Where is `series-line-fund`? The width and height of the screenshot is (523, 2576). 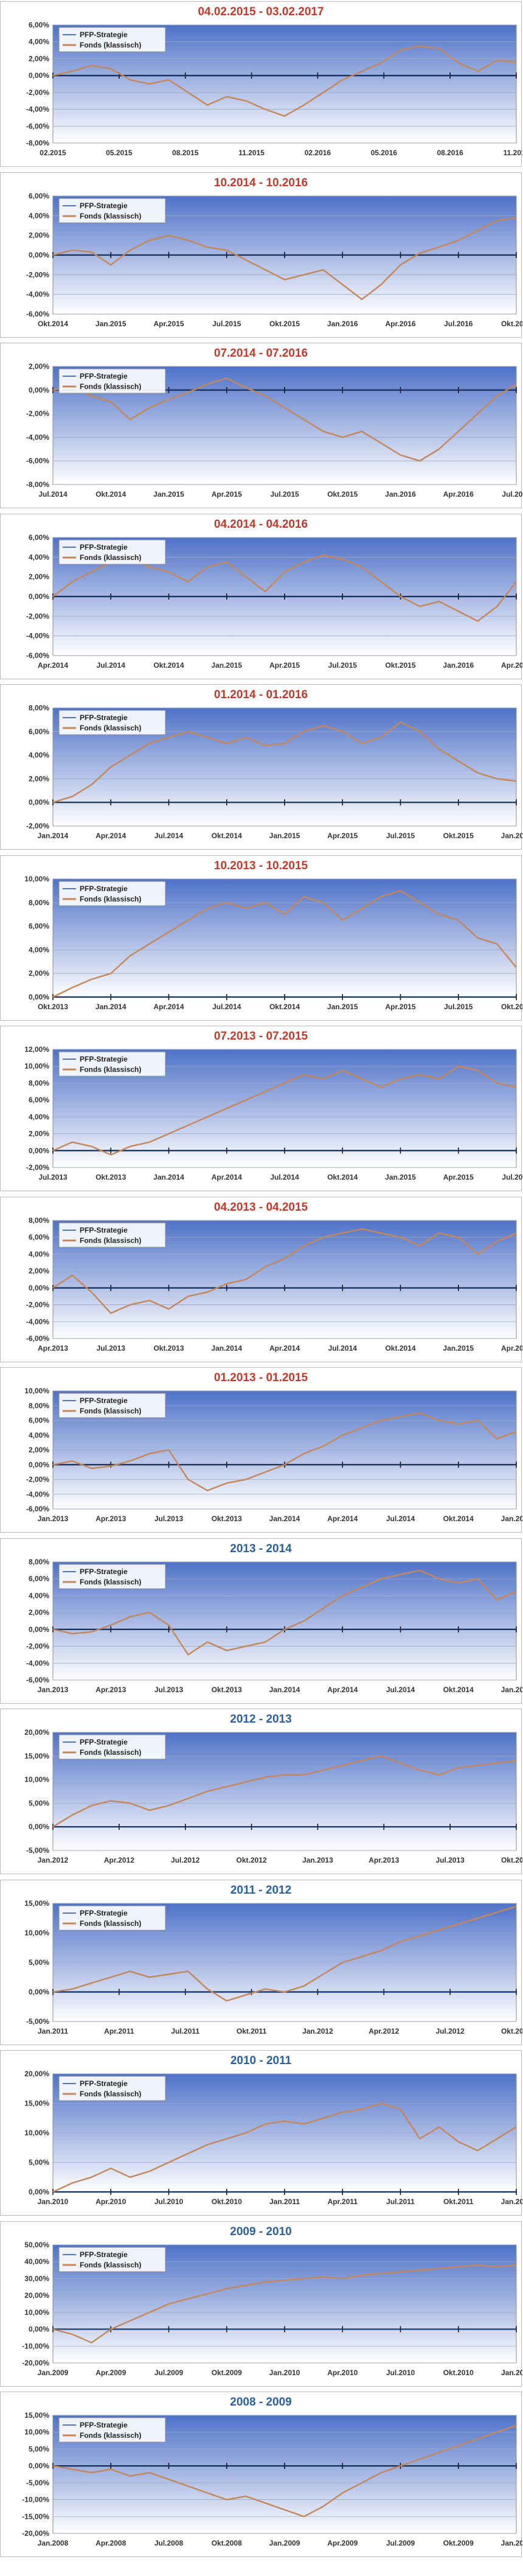
series-line-fund is located at coordinates (284, 258).